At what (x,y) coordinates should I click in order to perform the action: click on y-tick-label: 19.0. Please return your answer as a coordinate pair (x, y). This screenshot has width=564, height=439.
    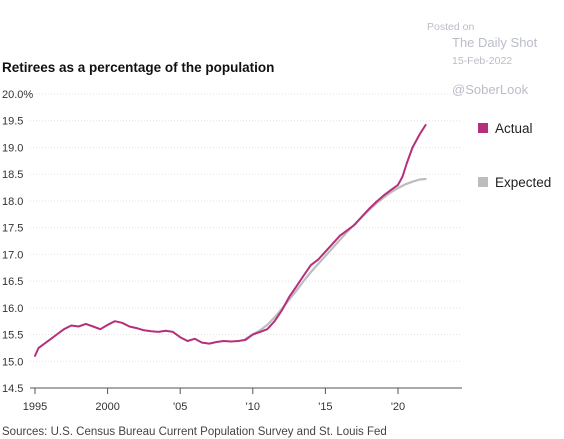
    Looking at the image, I should click on (12, 148).